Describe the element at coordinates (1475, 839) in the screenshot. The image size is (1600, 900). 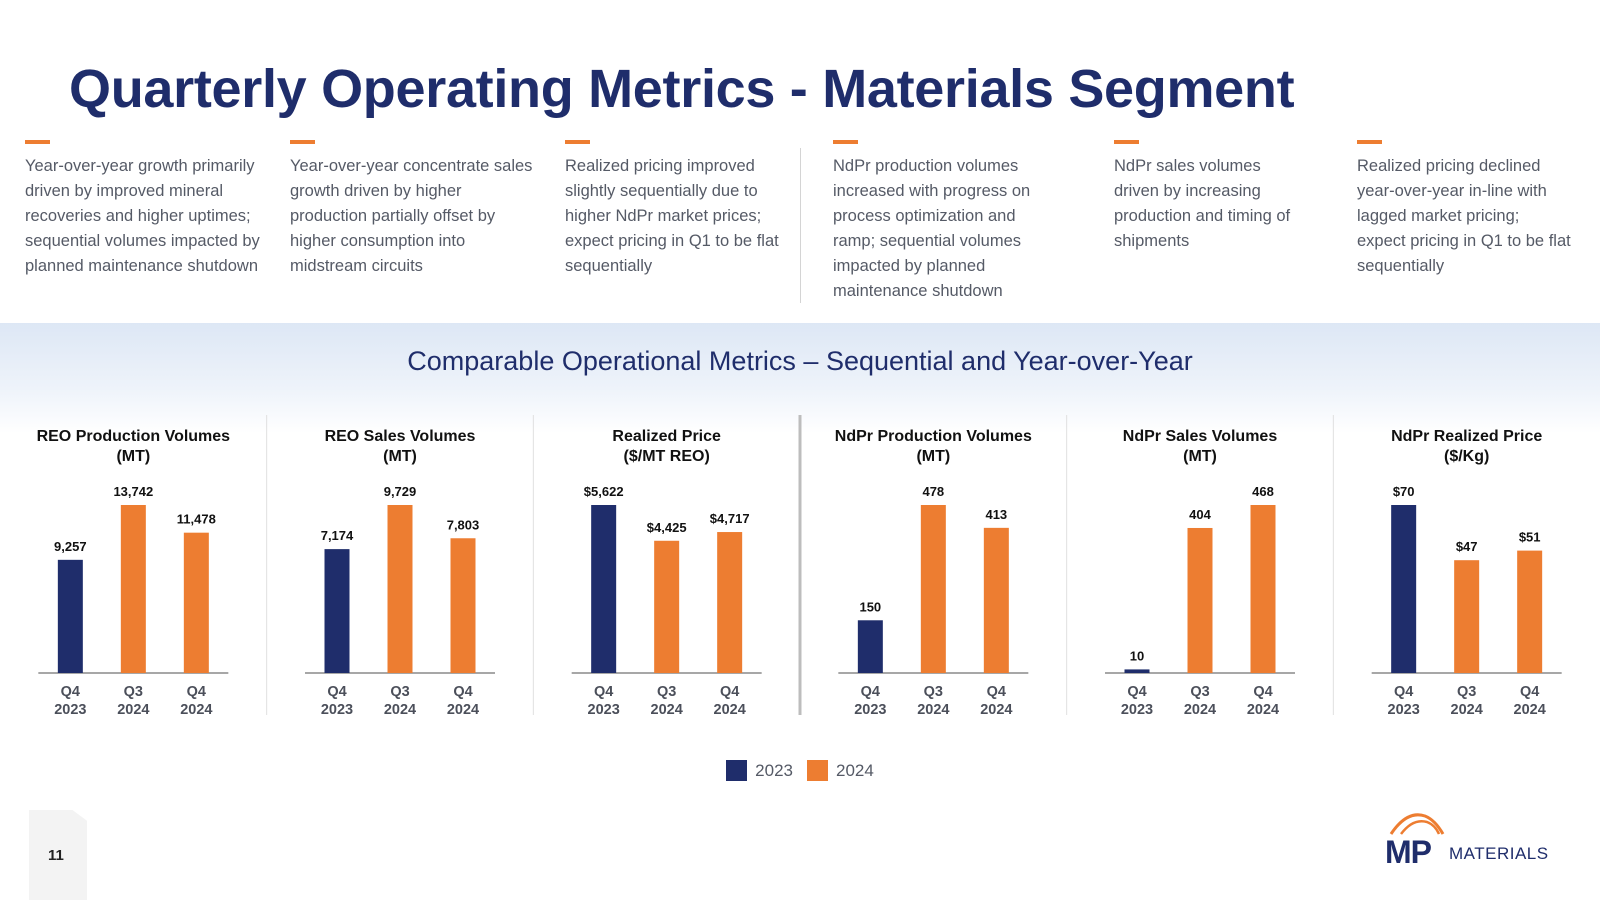
I see `mp-materials-logo: MP MATERIALS` at that location.